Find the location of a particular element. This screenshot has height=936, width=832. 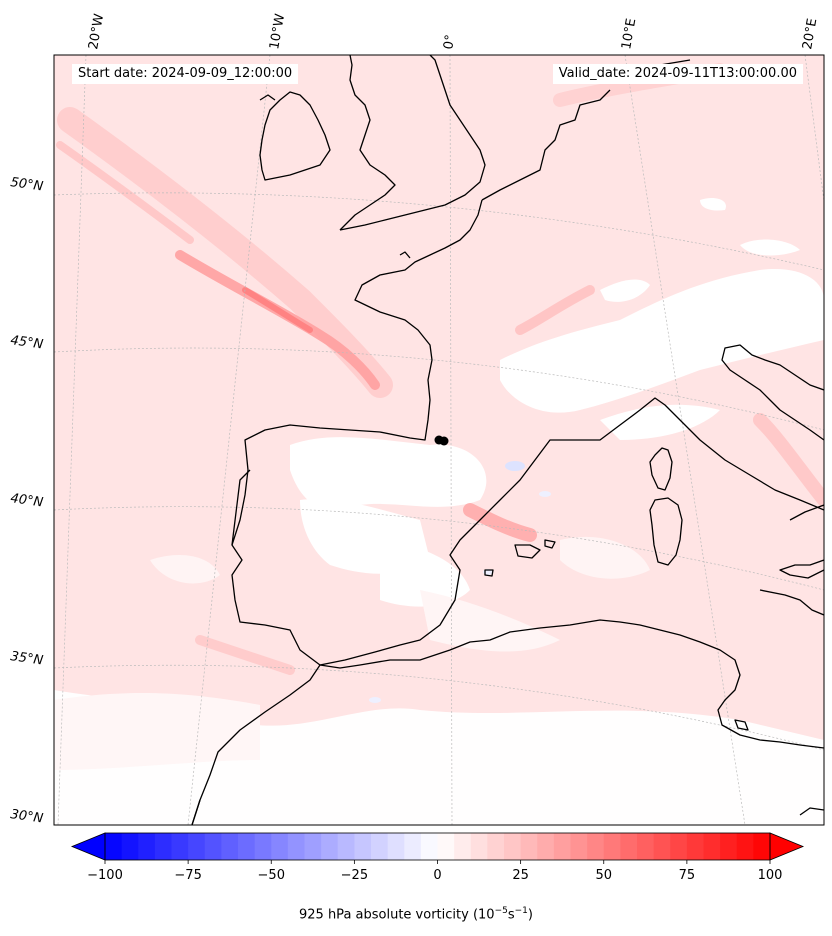

colorbar-extend-min is located at coordinates (88, 846).